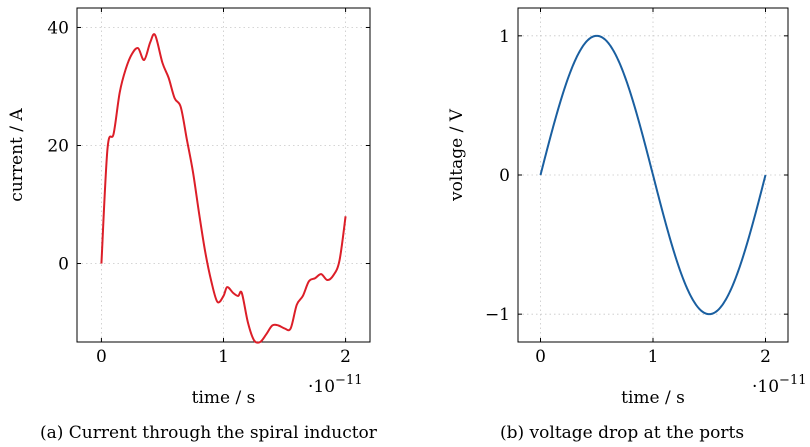 The width and height of the screenshot is (810, 447). I want to click on chart-a-x-axis-label: time / s, so click(224, 398).